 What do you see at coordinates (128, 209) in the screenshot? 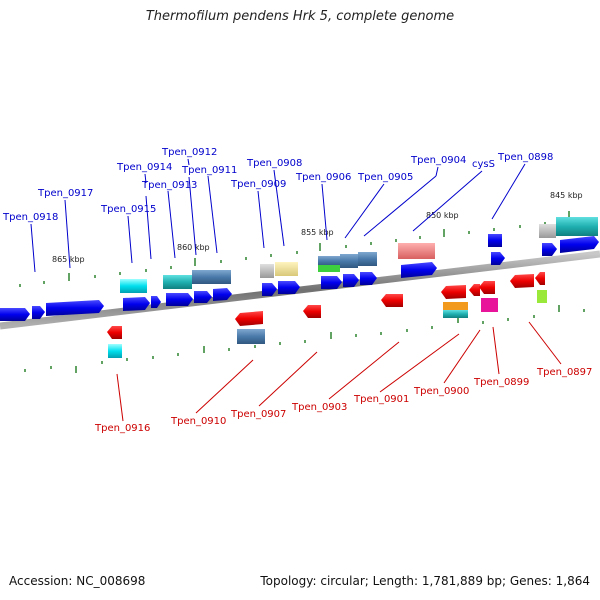
I see `gene-label: Tpen_0915` at bounding box center [128, 209].